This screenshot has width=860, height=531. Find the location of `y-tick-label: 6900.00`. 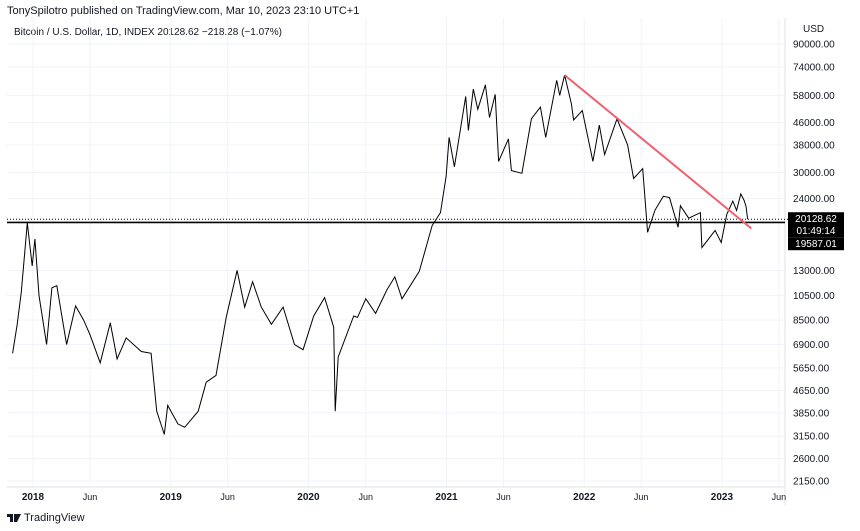

y-tick-label: 6900.00 is located at coordinates (811, 345).